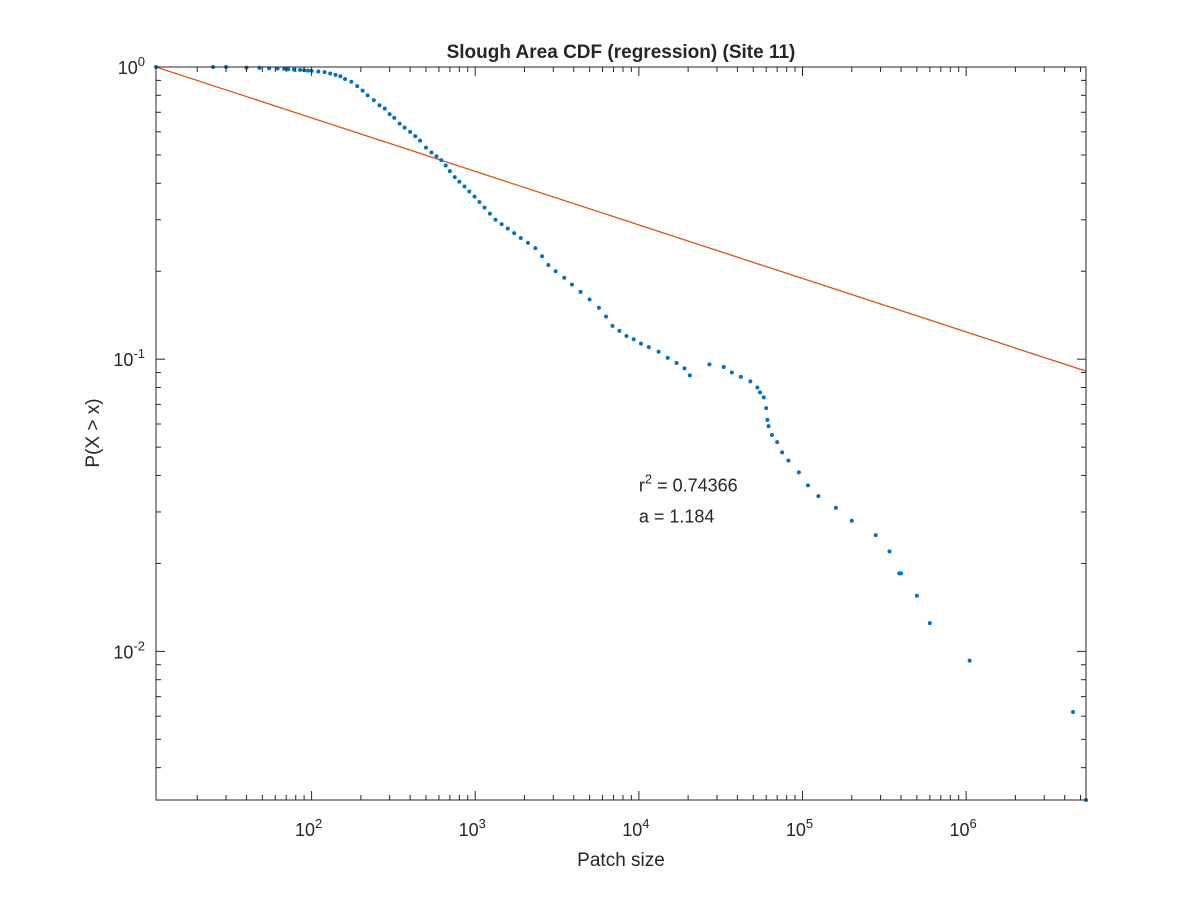  I want to click on y-tick-label: 10⁰, so click(131, 66).